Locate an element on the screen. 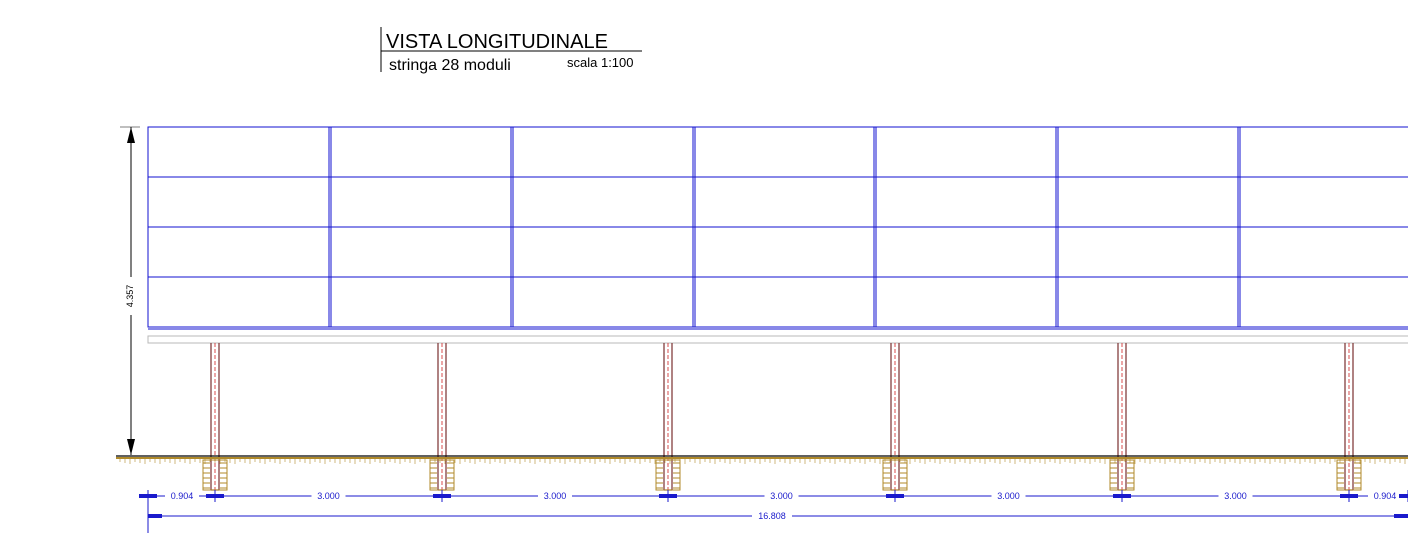 This screenshot has height=539, width=1408. height-label: 4.357 is located at coordinates (130, 296).